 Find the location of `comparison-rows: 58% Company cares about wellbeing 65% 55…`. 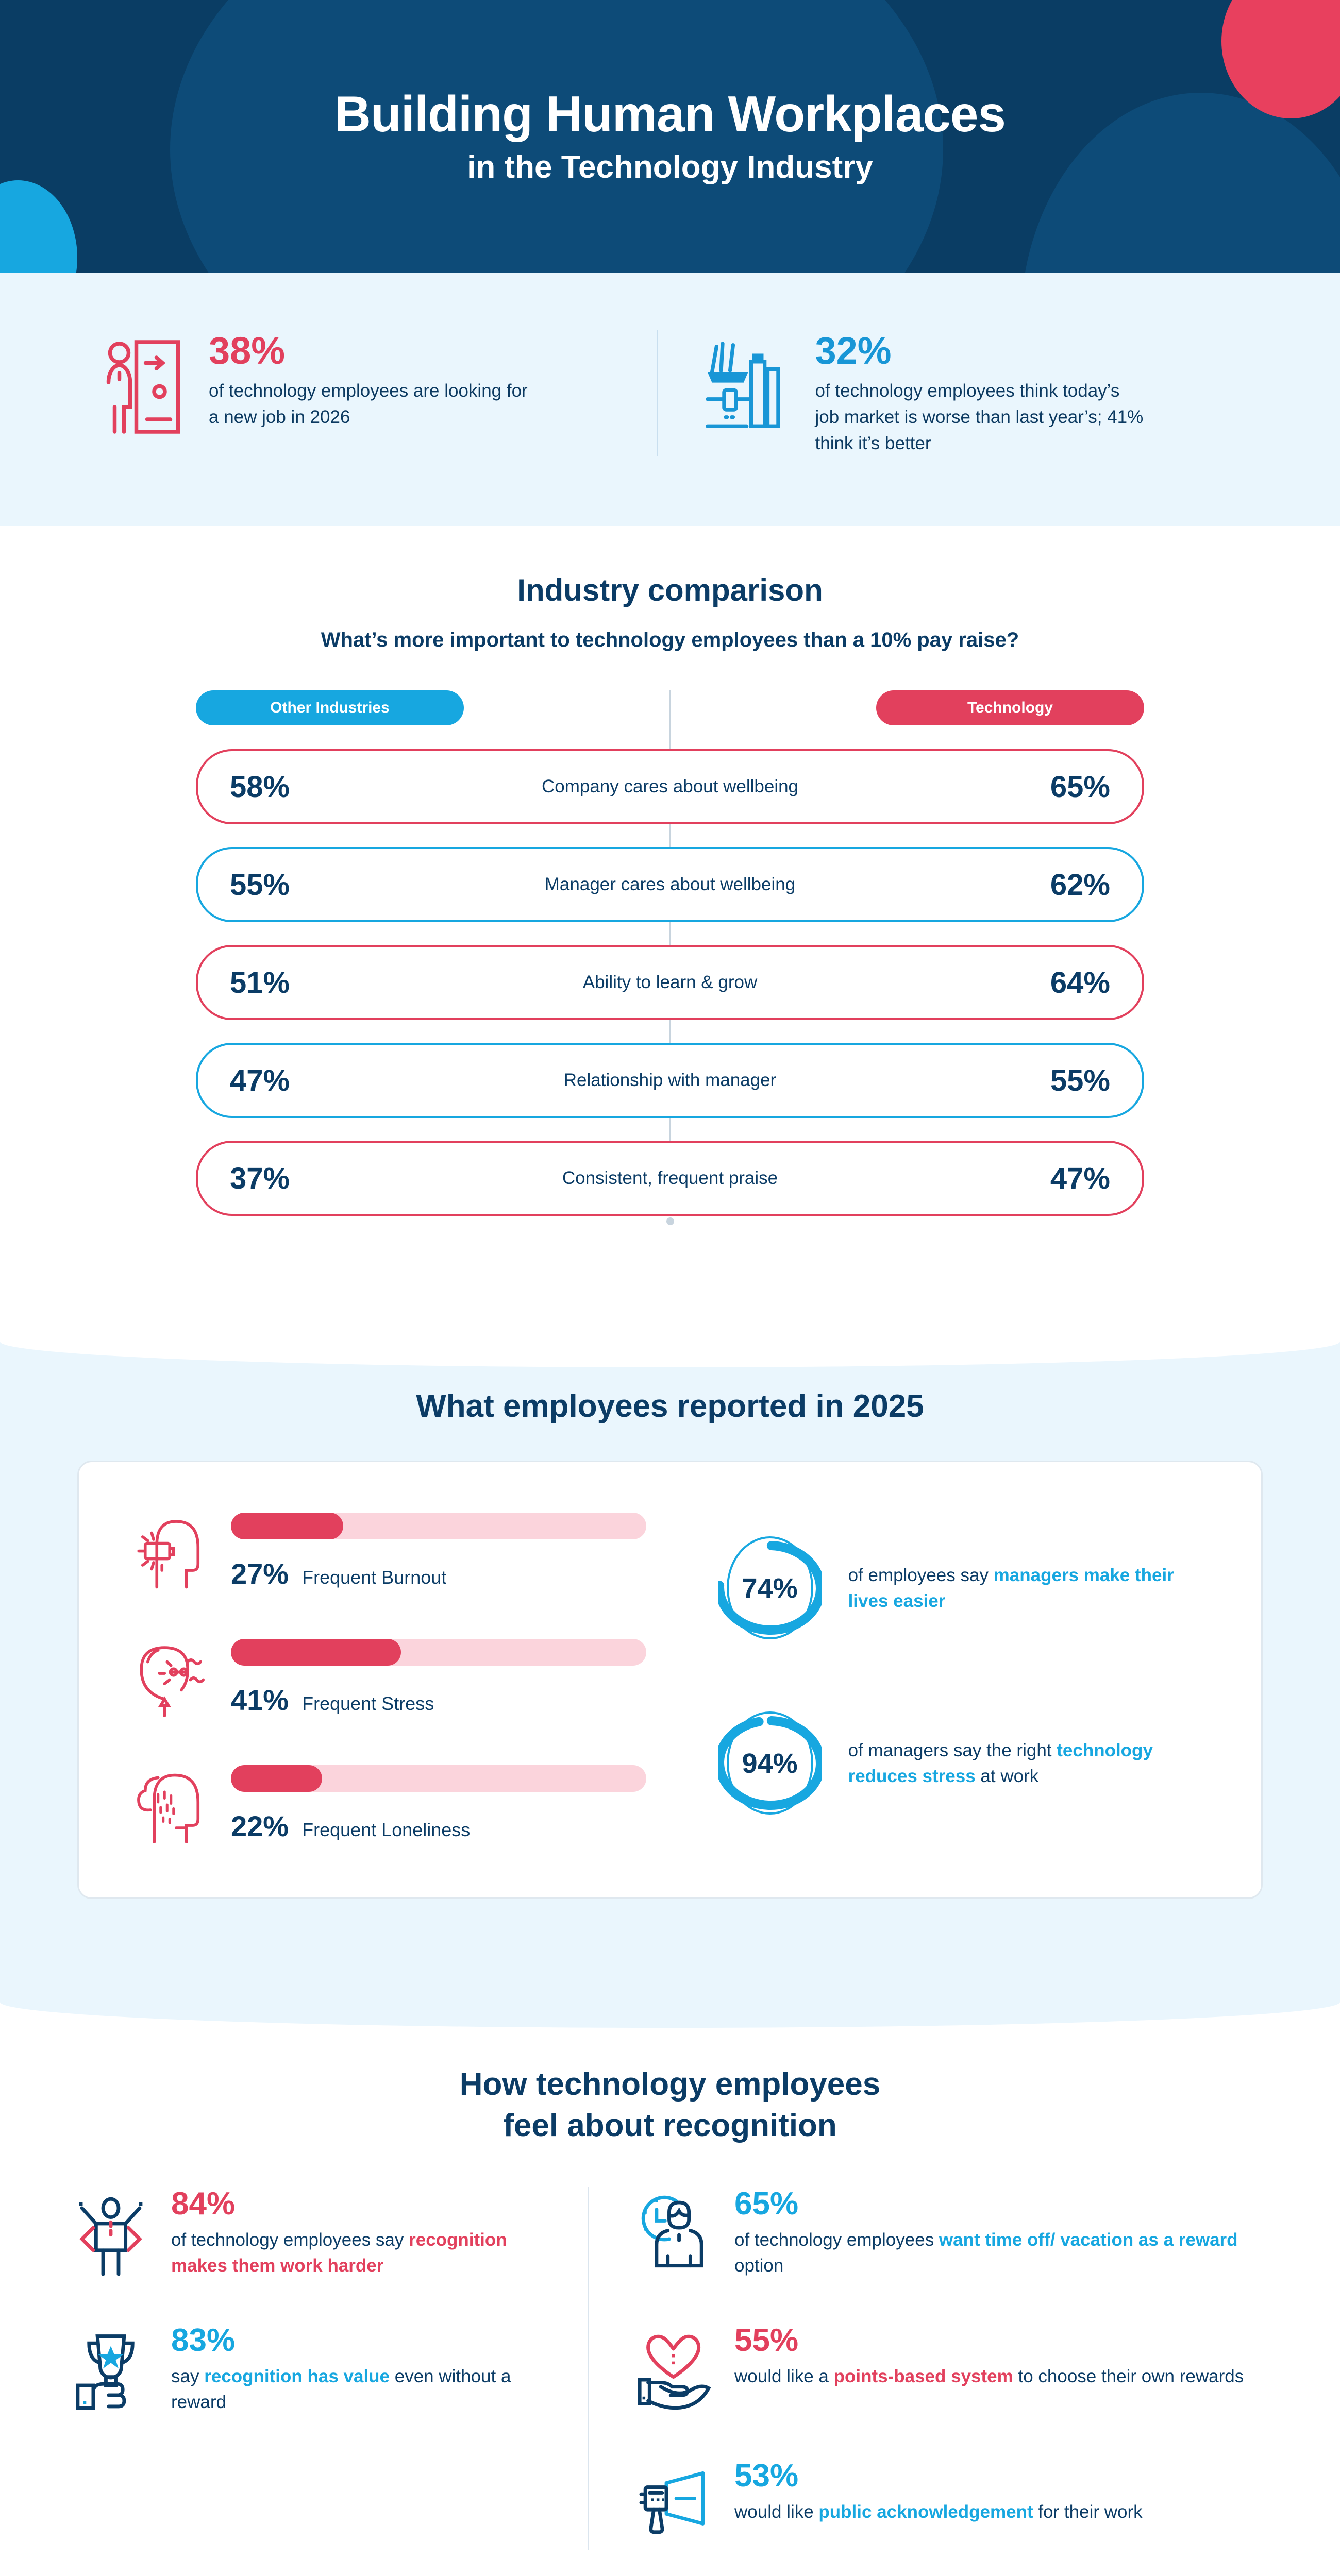

comparison-rows: 58% Company cares about wellbeing 65% 55… is located at coordinates (670, 982).